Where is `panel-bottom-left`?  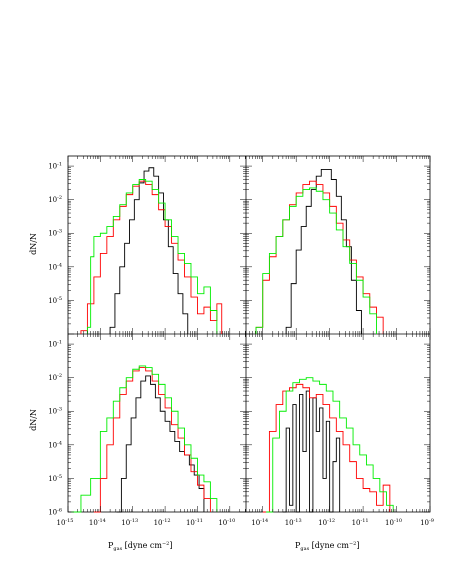 panel-bottom-left is located at coordinates (144, 439).